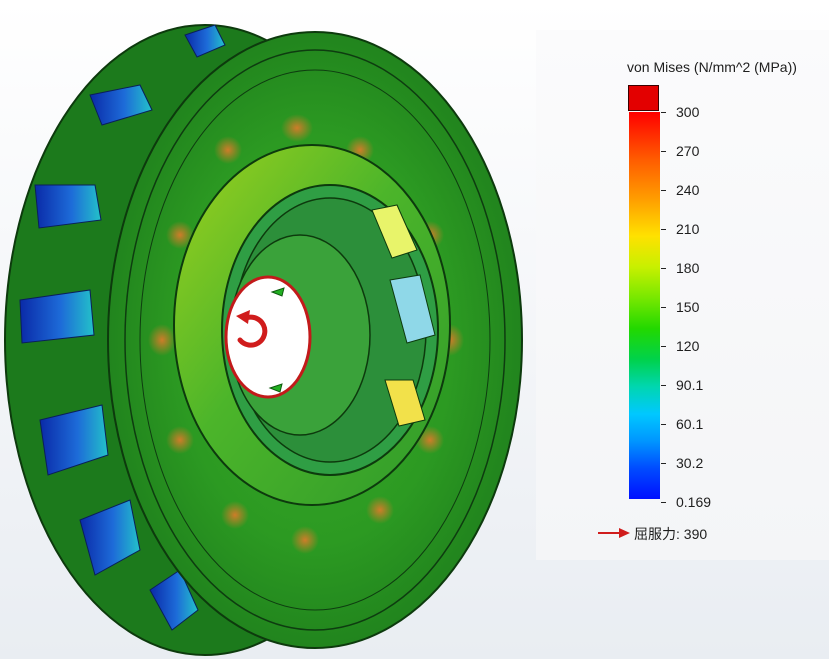 This screenshot has height=664, width=829. What do you see at coordinates (643, 98) in the screenshot?
I see `max-value-cap` at bounding box center [643, 98].